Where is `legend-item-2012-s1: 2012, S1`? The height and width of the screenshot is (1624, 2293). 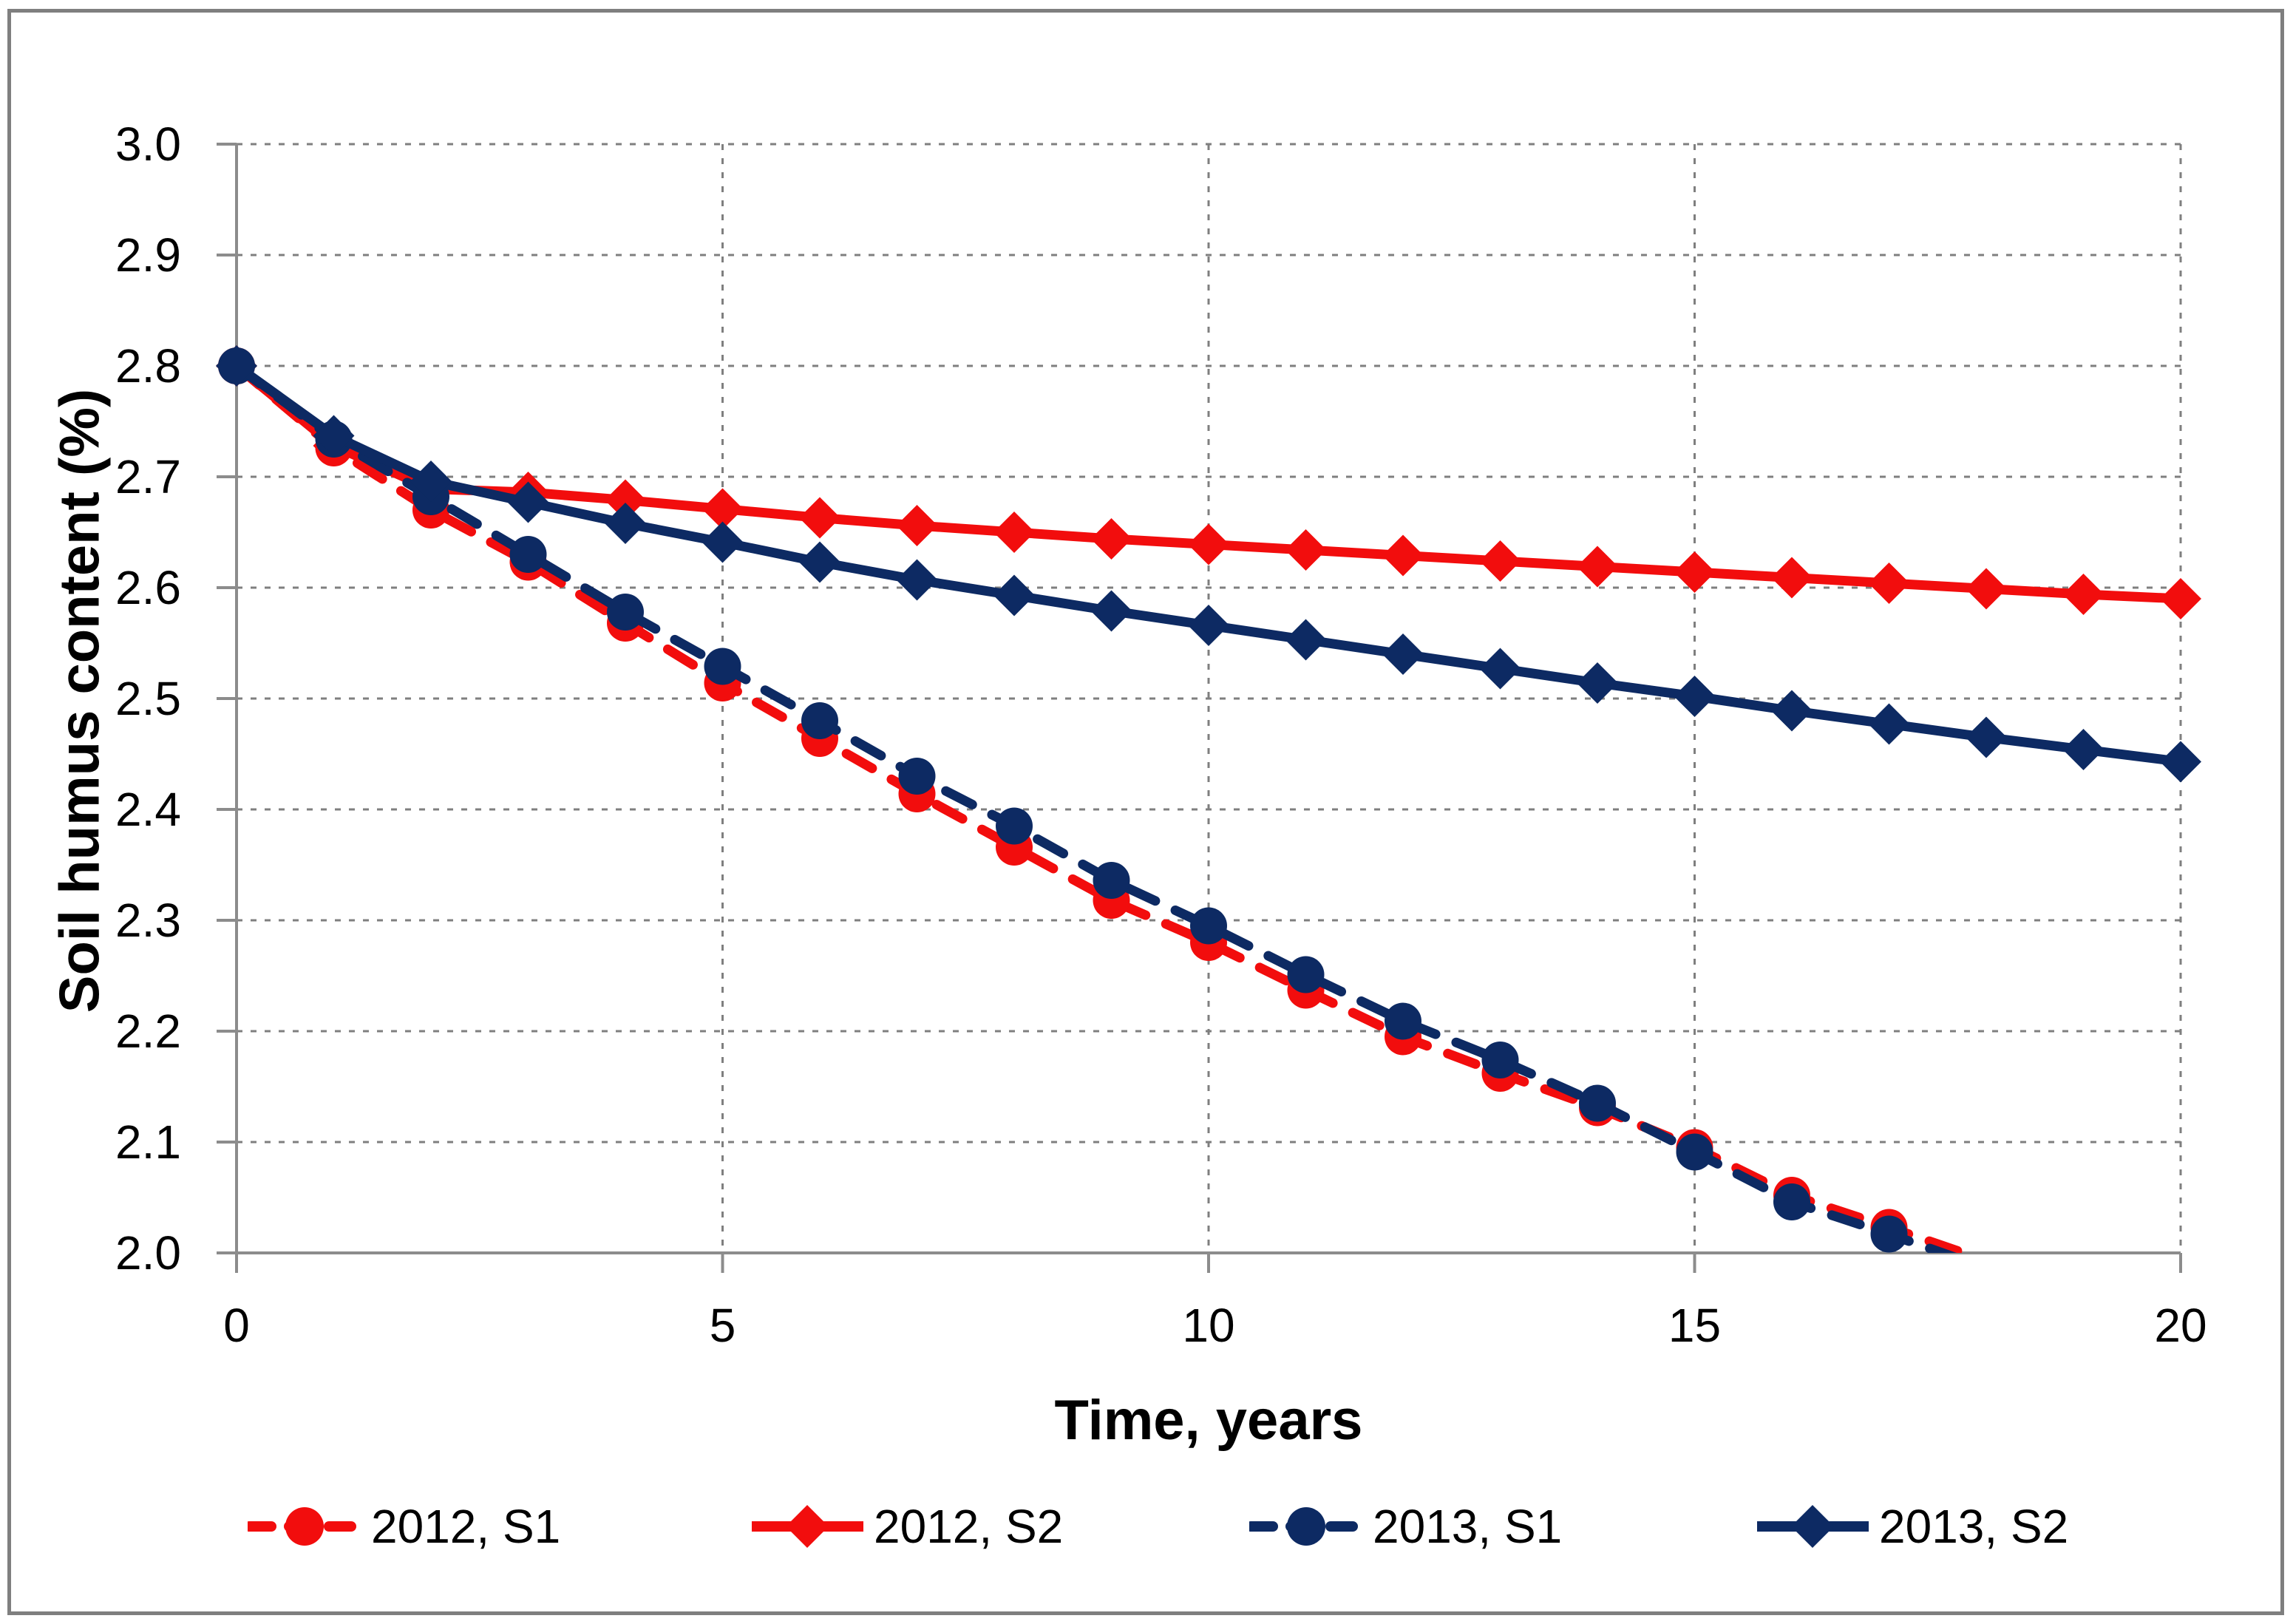
legend-item-2012-s1: 2012, S1 is located at coordinates (404, 1526).